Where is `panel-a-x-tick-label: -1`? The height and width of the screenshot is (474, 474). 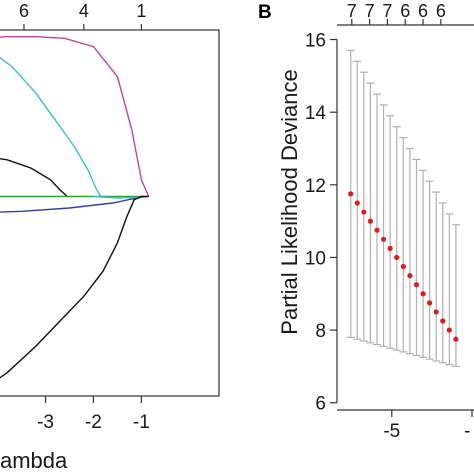
panel-a-x-tick-label: -1 is located at coordinates (141, 422).